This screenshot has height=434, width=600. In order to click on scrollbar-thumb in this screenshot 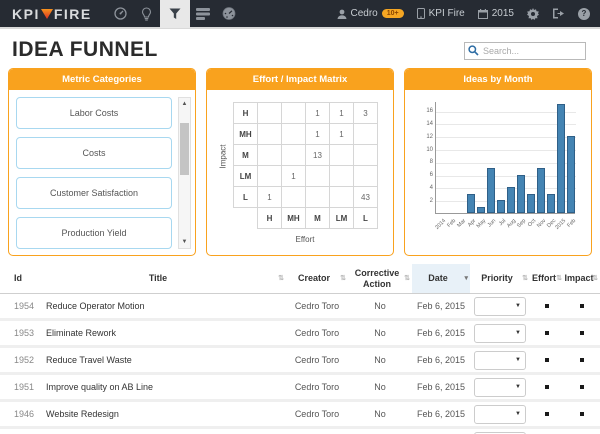, I will do `click(184, 149)`.